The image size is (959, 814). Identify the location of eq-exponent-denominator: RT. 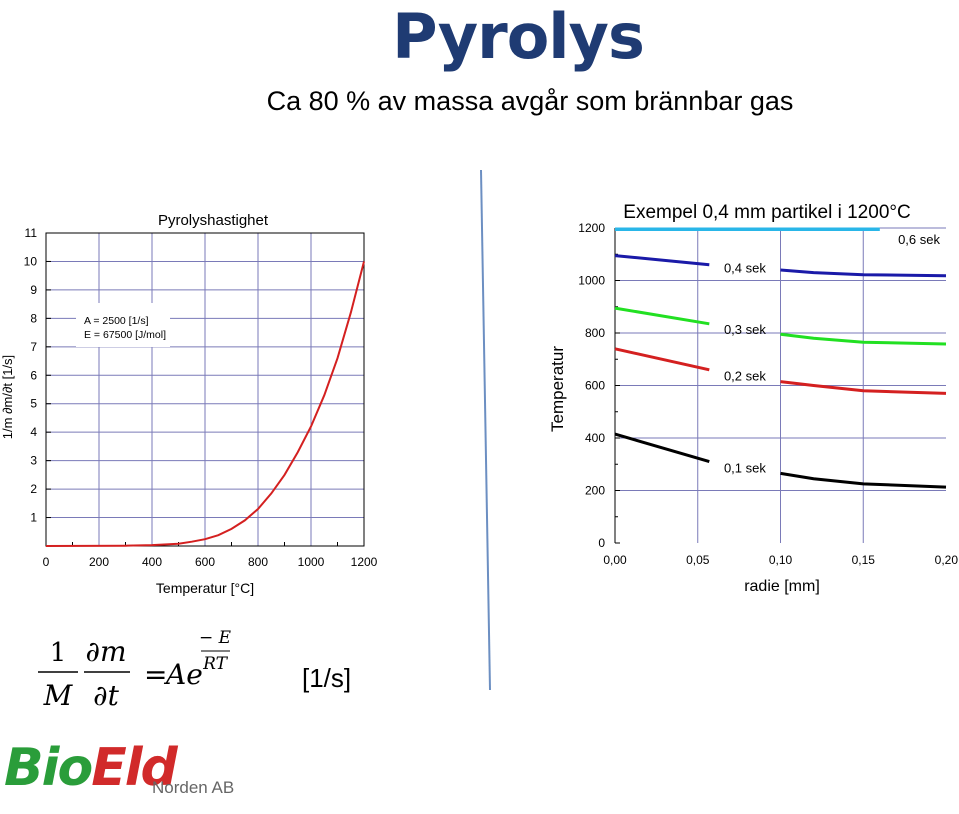
(215, 664).